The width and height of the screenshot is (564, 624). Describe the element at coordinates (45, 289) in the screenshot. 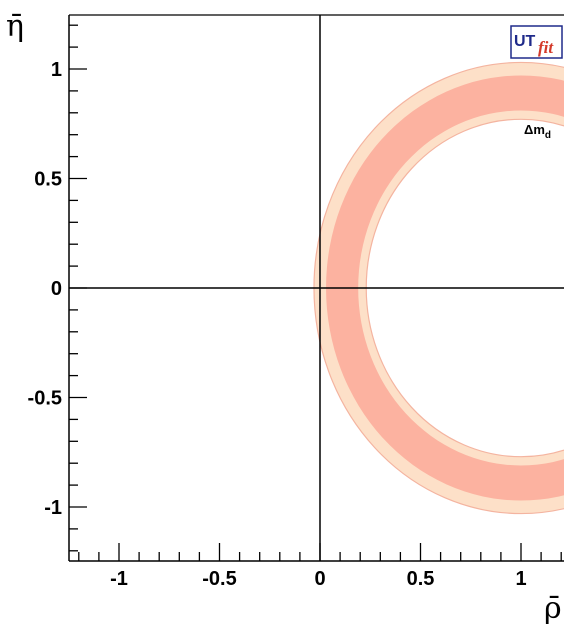

I see `y-tick-labels: -1 -0.5 0 0.5 1` at that location.